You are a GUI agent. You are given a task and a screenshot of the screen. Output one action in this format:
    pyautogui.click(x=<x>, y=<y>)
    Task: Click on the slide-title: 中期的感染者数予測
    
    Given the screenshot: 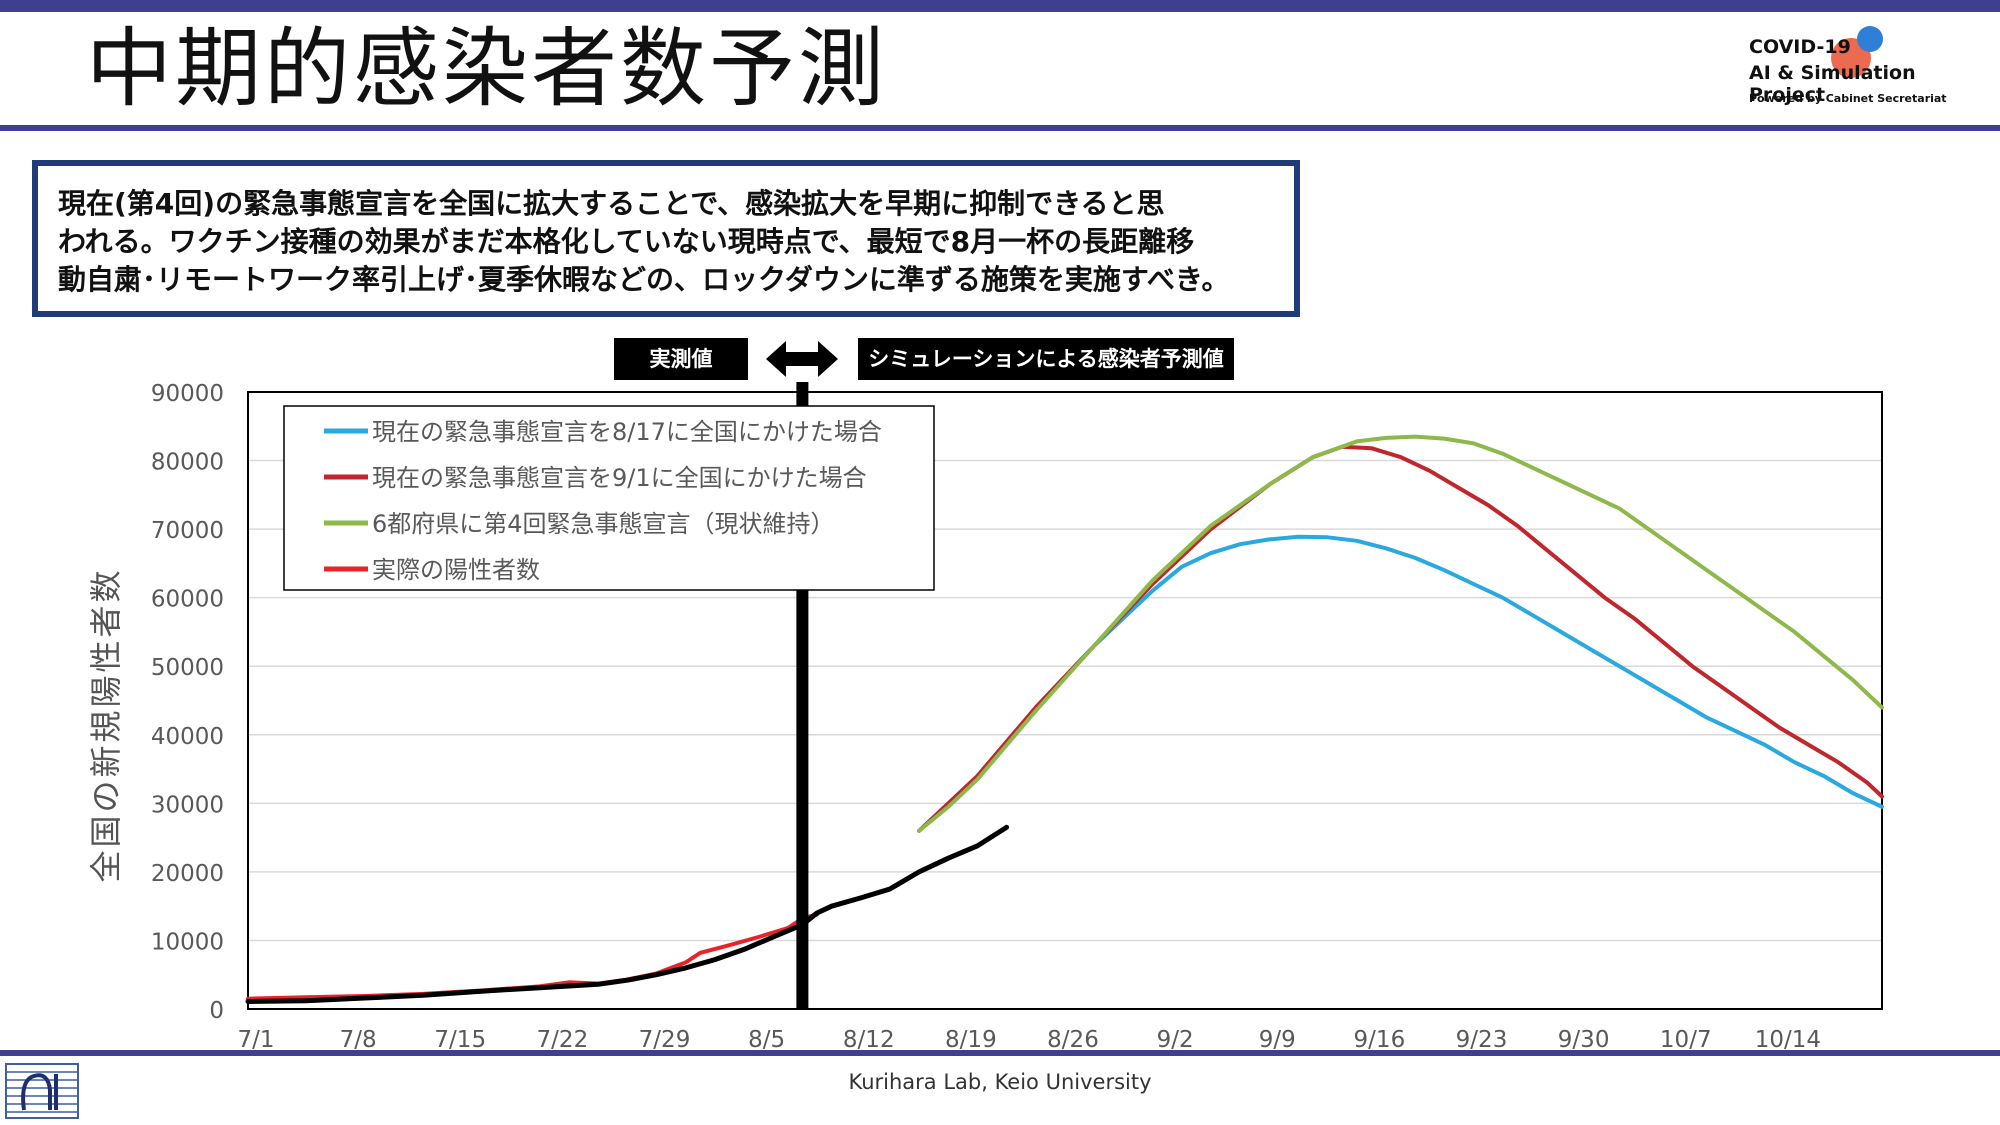 What is the action you would take?
    pyautogui.click(x=486, y=69)
    